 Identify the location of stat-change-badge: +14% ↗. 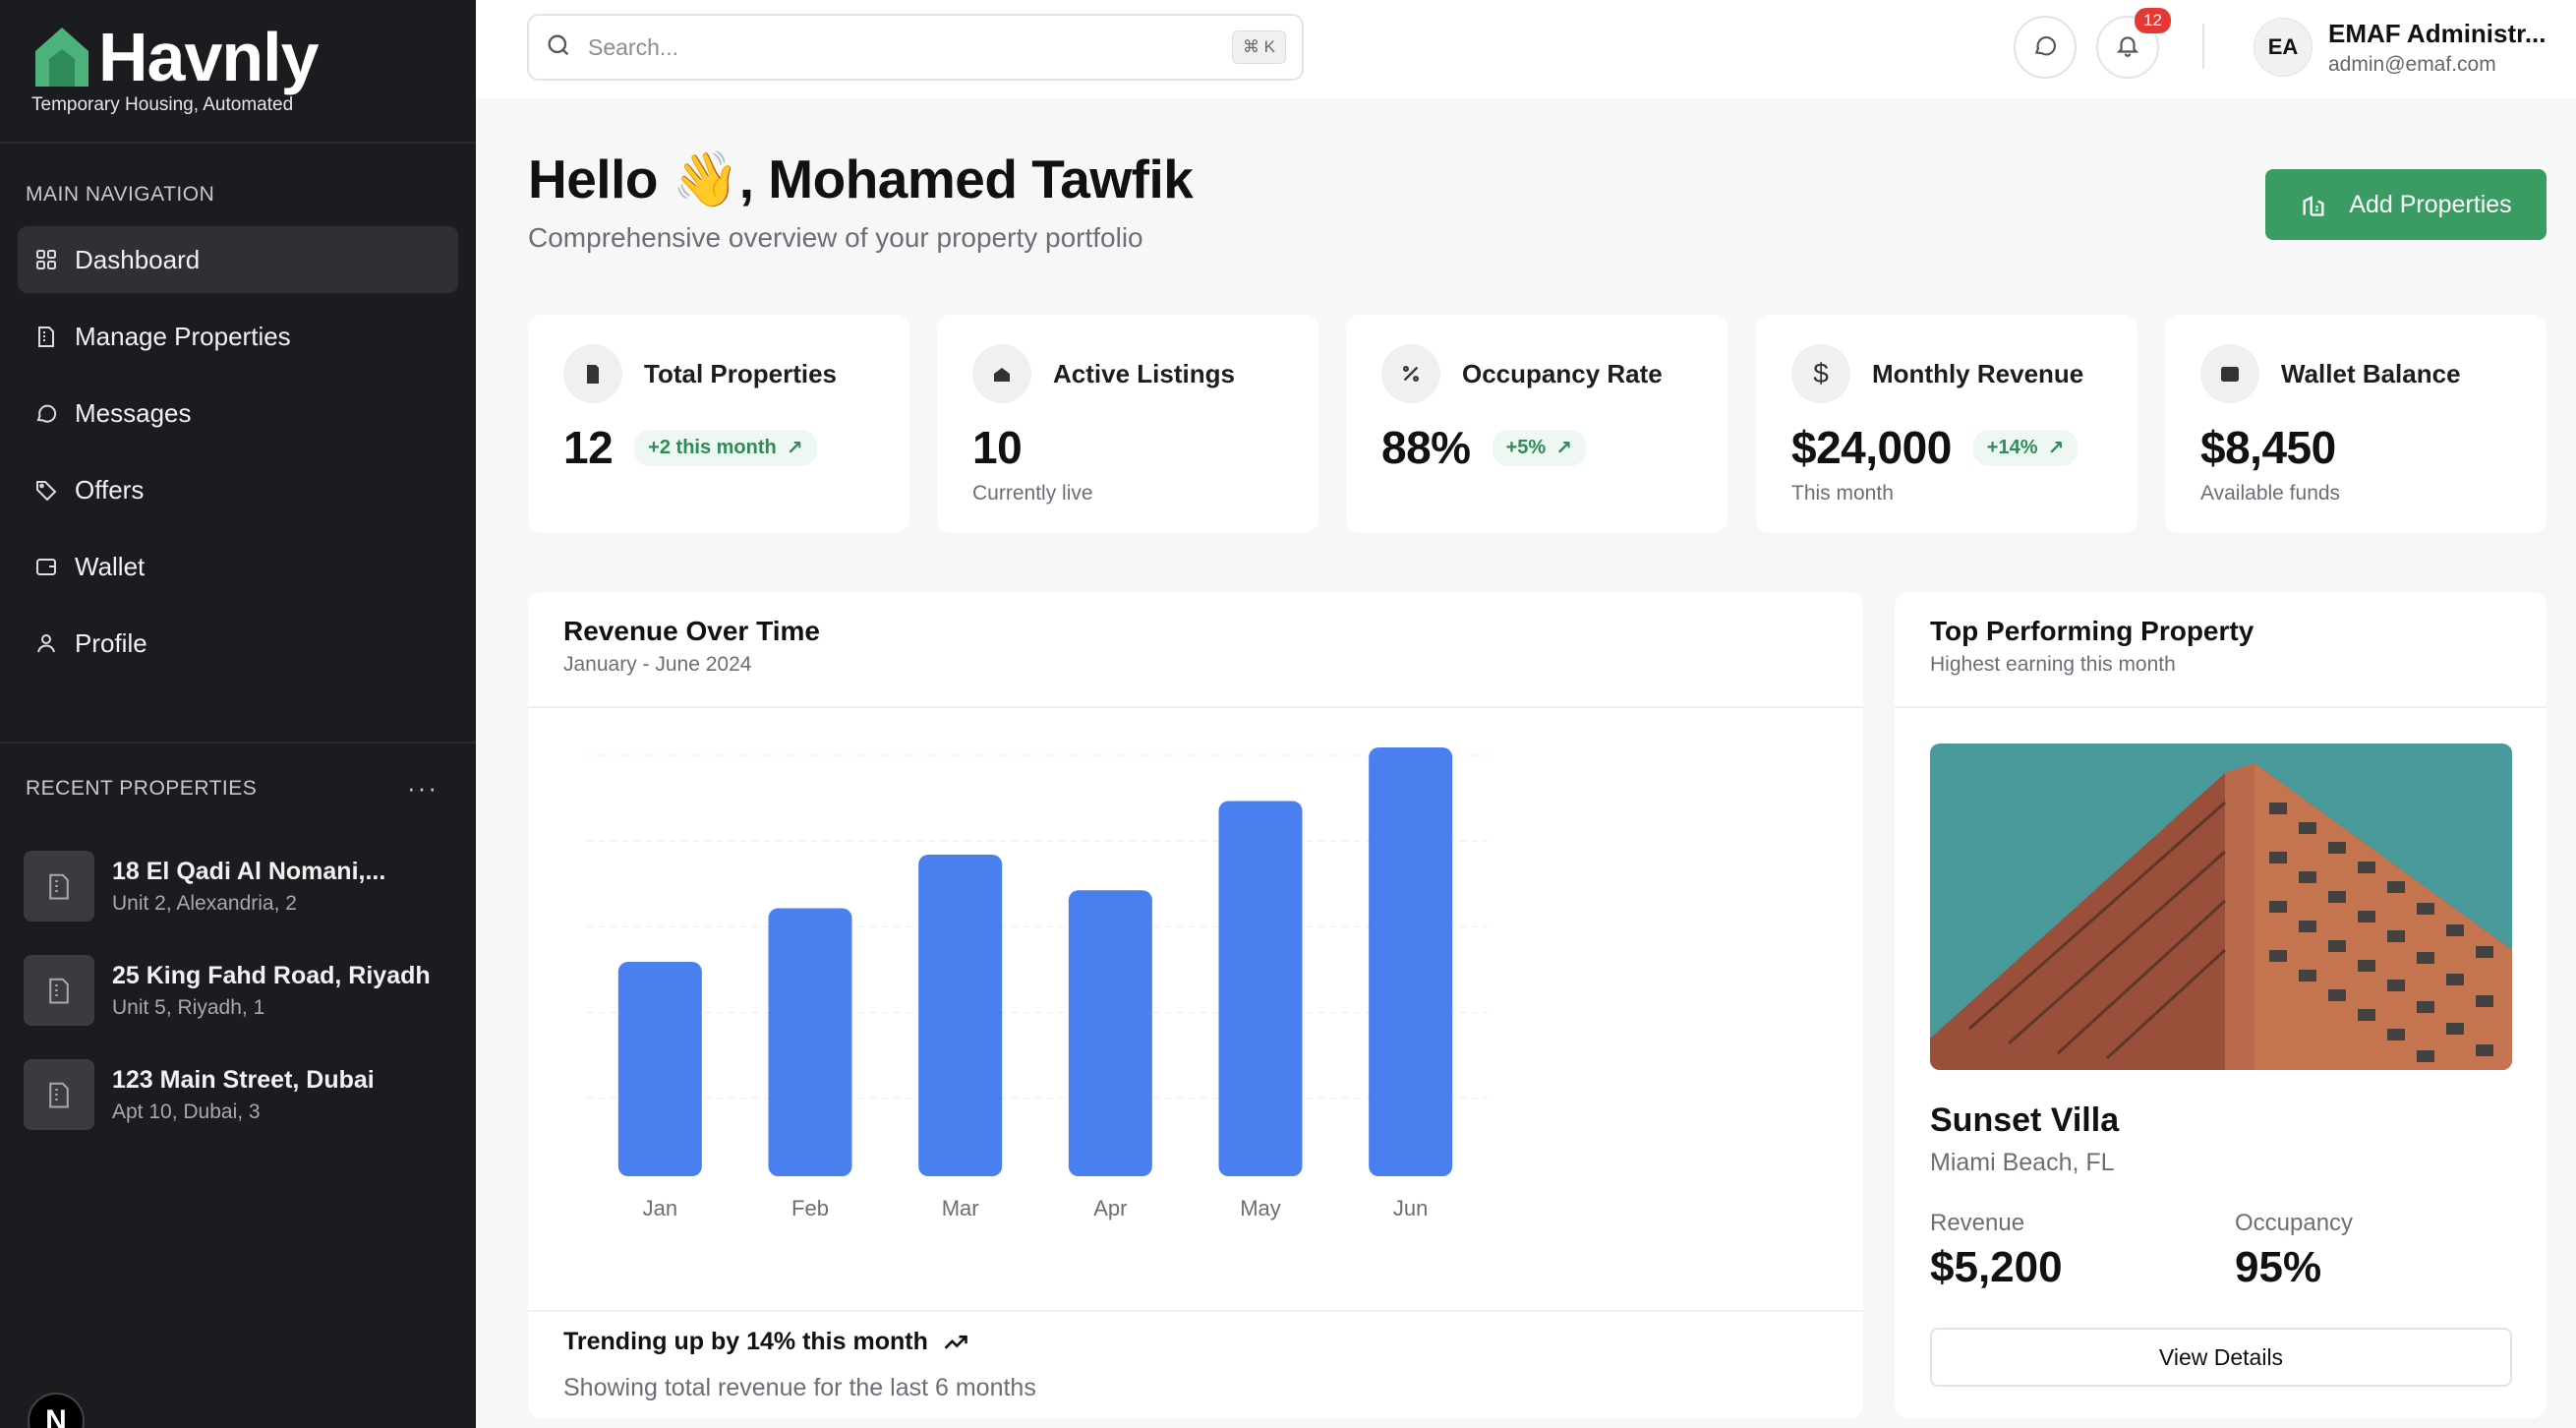
(2025, 447).